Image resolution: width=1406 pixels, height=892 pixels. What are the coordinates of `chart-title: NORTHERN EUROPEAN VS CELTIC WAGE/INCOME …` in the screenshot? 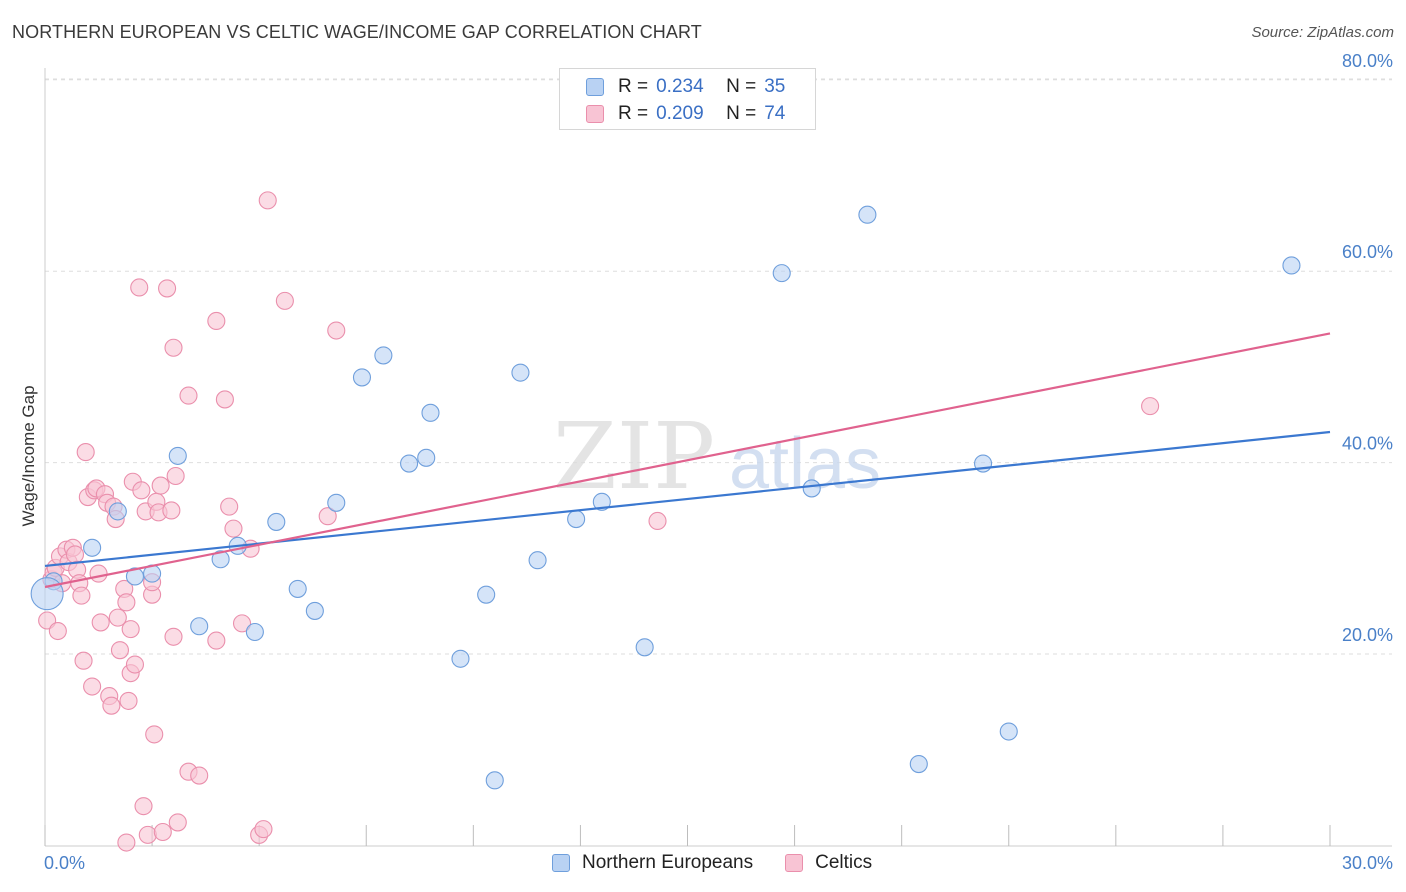 It's located at (357, 32).